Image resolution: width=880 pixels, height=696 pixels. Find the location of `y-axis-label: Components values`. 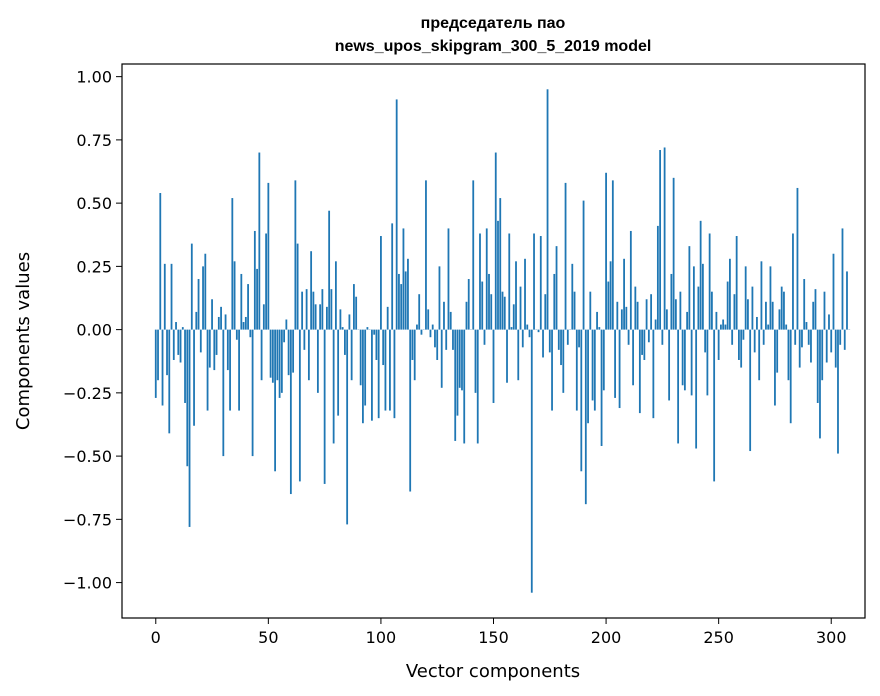

y-axis-label: Components values is located at coordinates (23, 341).